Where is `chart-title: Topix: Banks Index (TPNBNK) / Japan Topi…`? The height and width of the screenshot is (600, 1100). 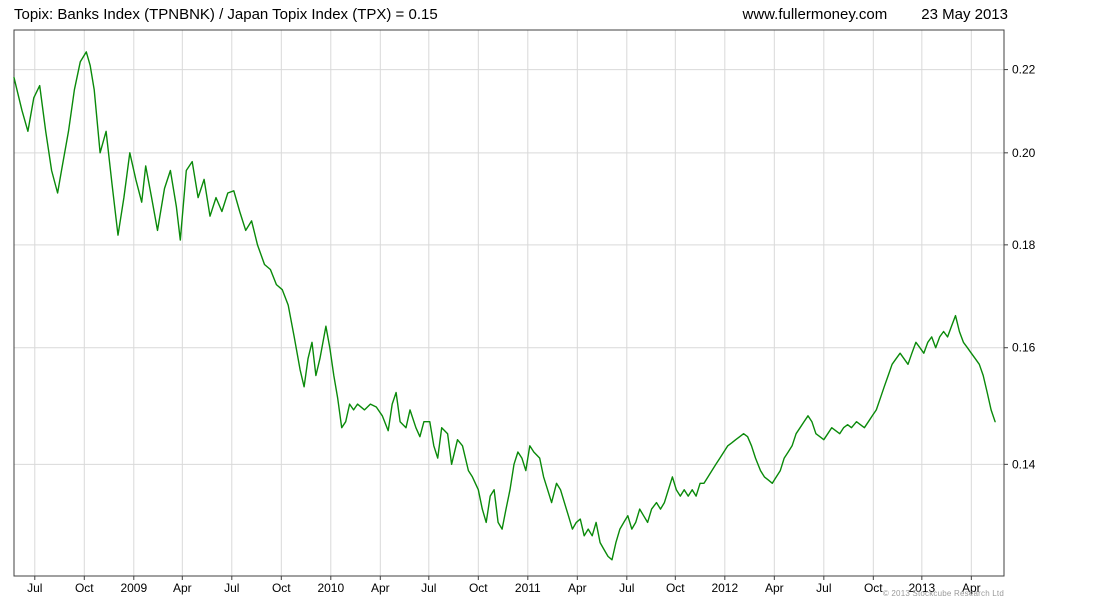
chart-title: Topix: Banks Index (TPNBNK) / Japan Topi… is located at coordinates (226, 14).